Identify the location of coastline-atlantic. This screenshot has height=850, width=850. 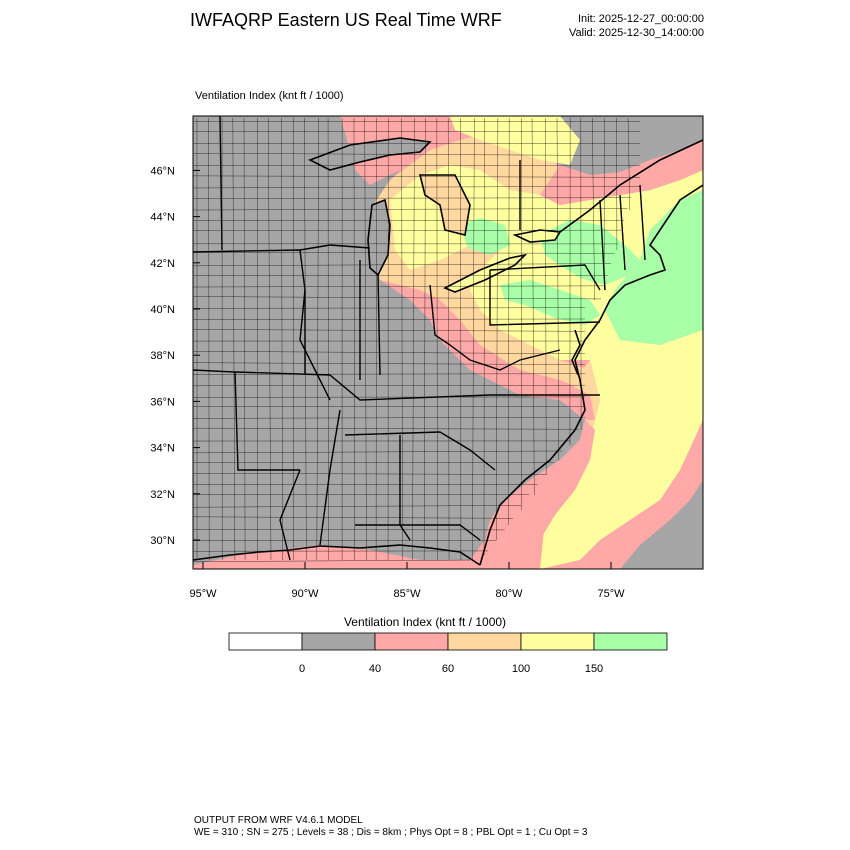
(591, 375).